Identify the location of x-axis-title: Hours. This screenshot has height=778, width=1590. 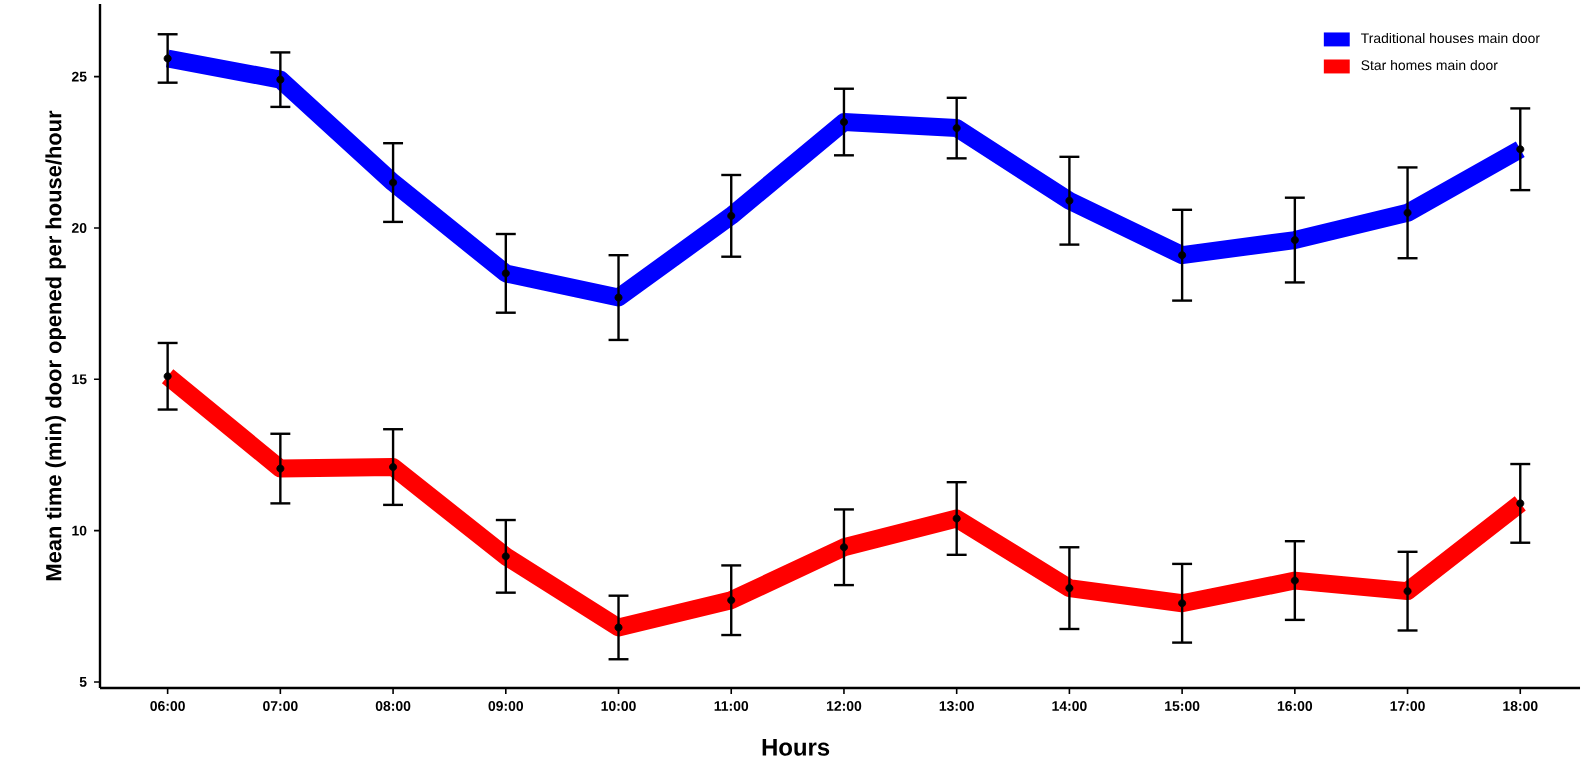
(796, 747).